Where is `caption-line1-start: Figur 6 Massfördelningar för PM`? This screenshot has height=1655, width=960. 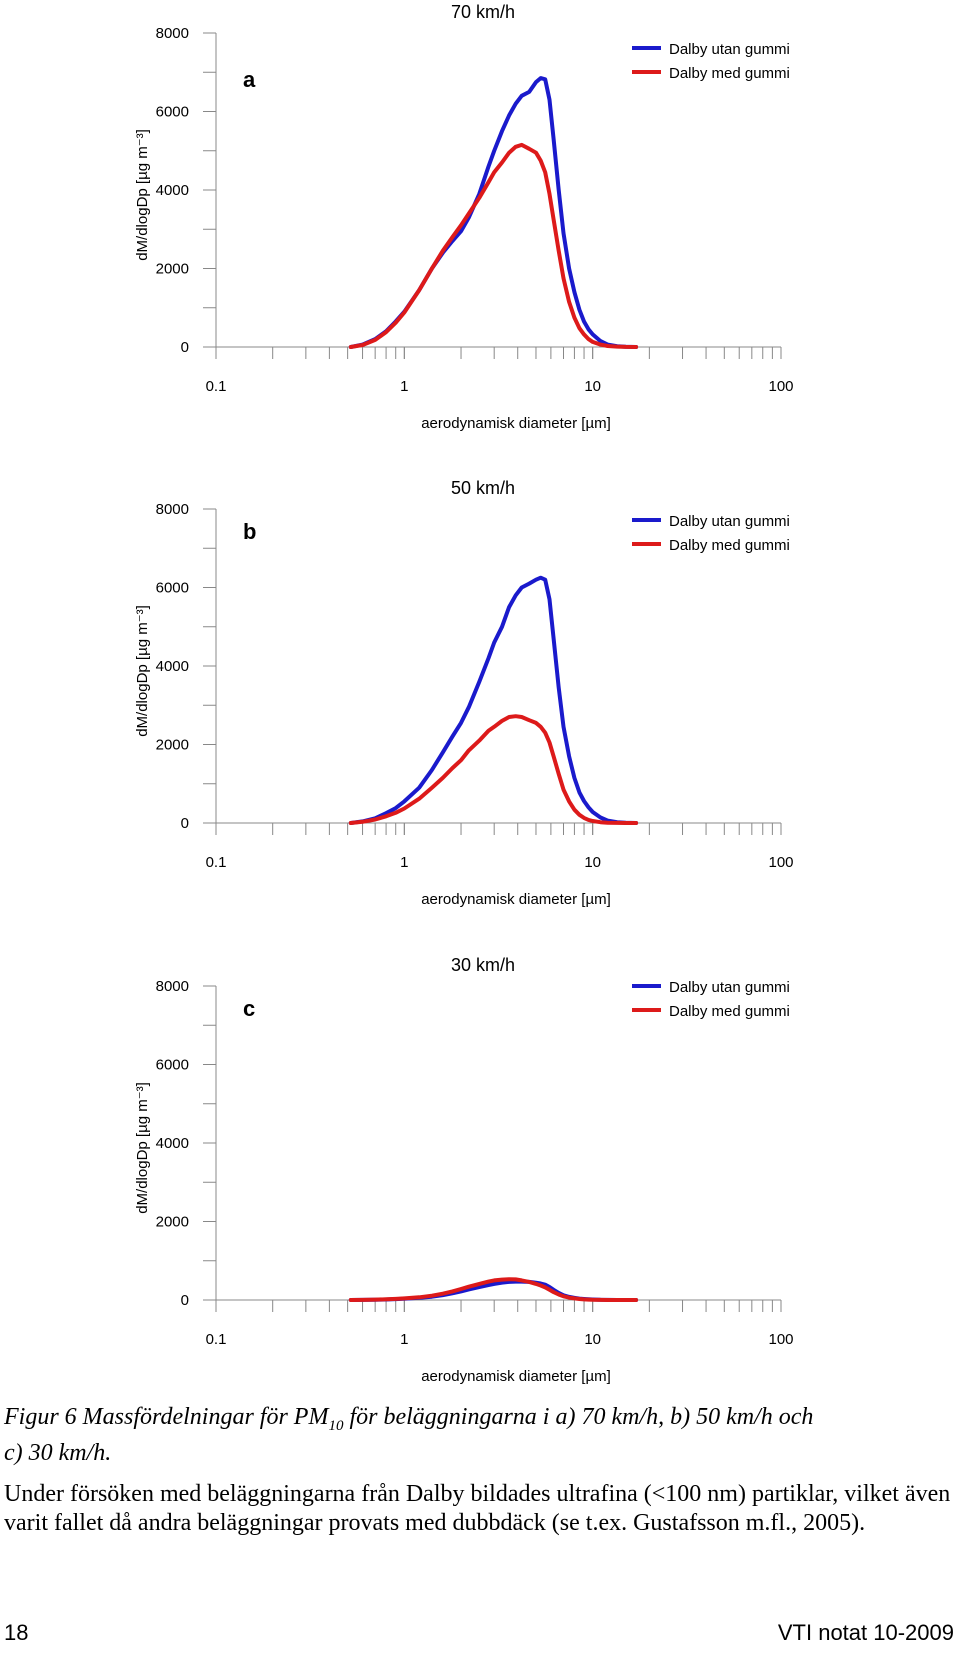
caption-line1-start: Figur 6 Massfördelningar för PM is located at coordinates (166, 1417).